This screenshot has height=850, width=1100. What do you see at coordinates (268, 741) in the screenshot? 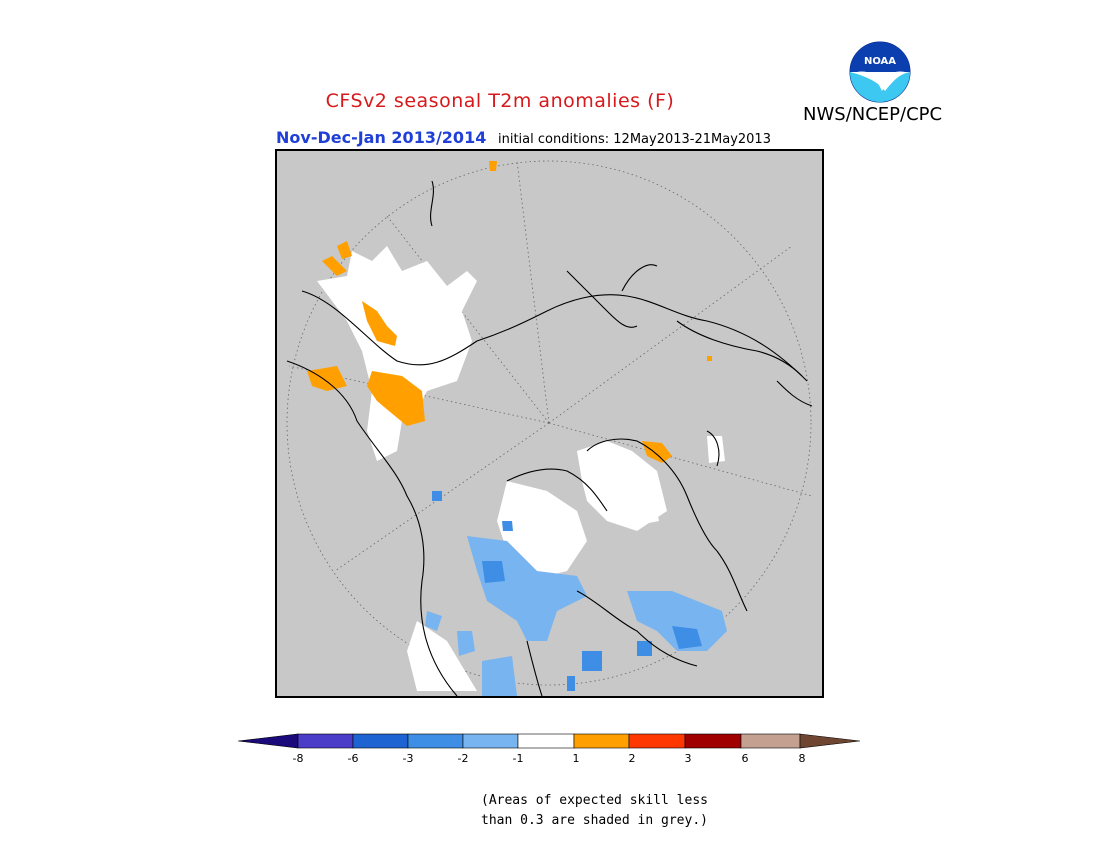
I see `scale-arrow-low` at bounding box center [268, 741].